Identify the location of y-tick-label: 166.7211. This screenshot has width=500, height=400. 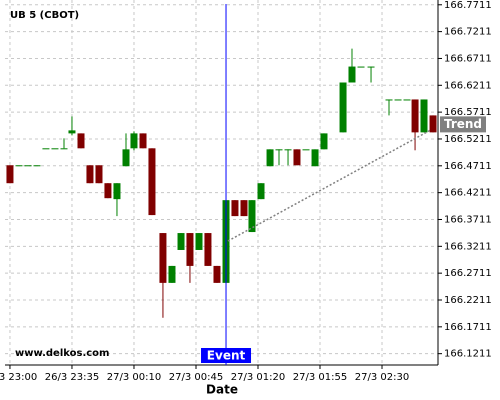
(468, 32).